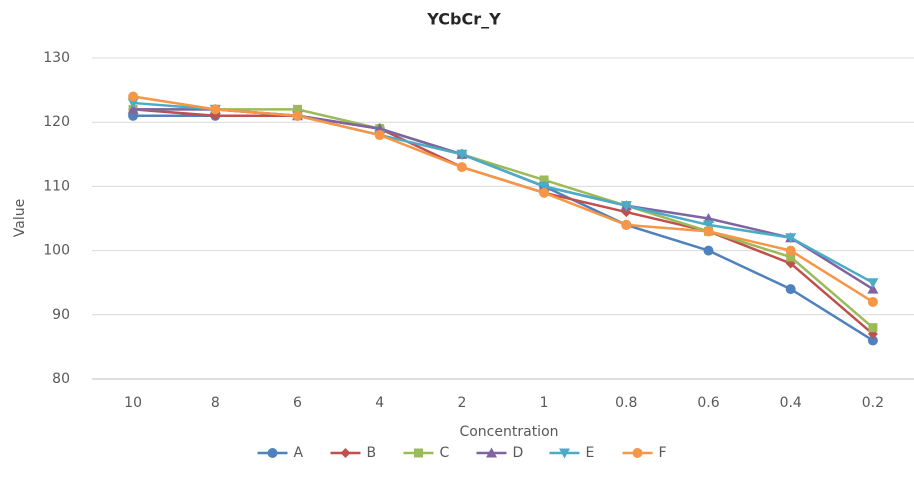 The width and height of the screenshot is (914, 495). Describe the element at coordinates (61, 315) in the screenshot. I see `y-tick-label: 90` at that location.